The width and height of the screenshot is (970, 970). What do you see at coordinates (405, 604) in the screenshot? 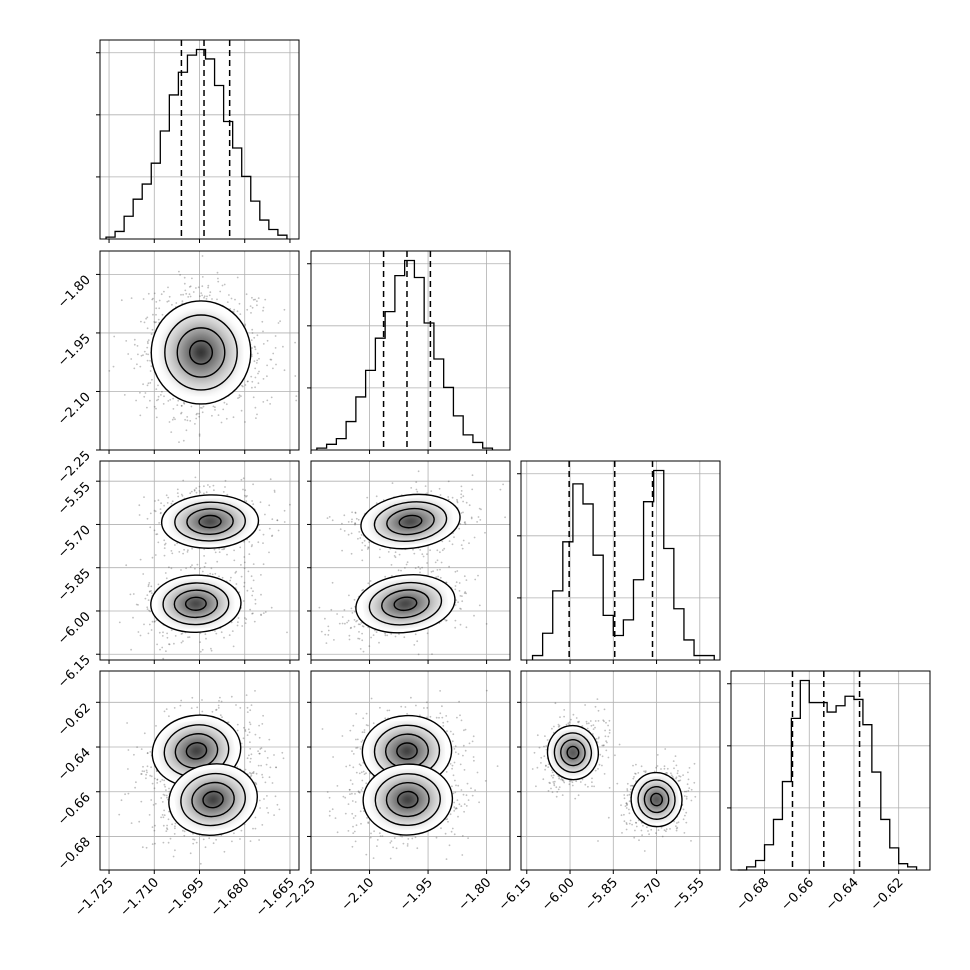
I see `contour-line` at bounding box center [405, 604].